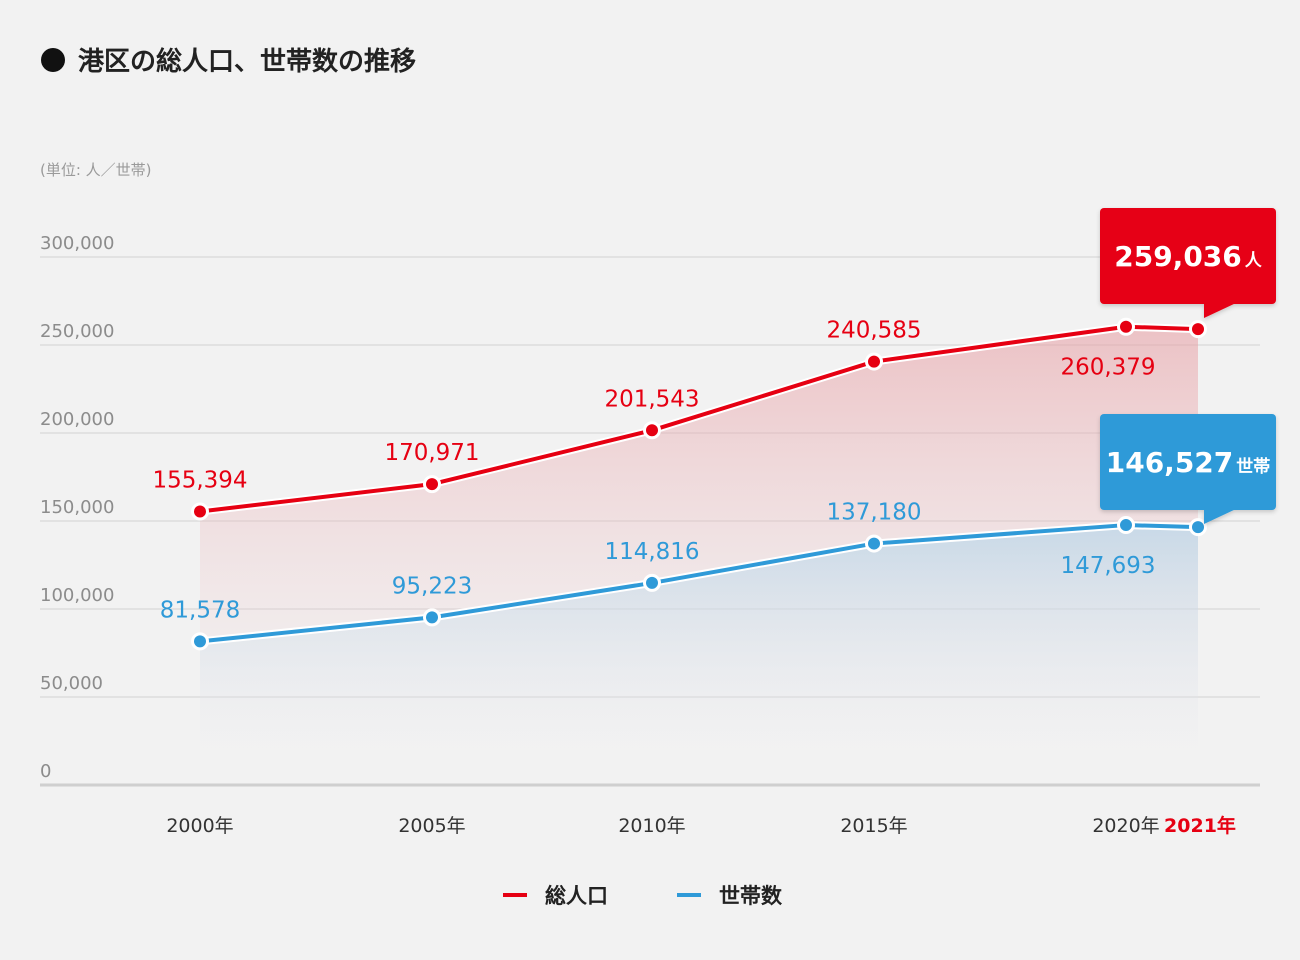 The image size is (1300, 960). Describe the element at coordinates (247, 61) in the screenshot. I see `chart-title: 港区の総人口、世帯数の推移` at that location.